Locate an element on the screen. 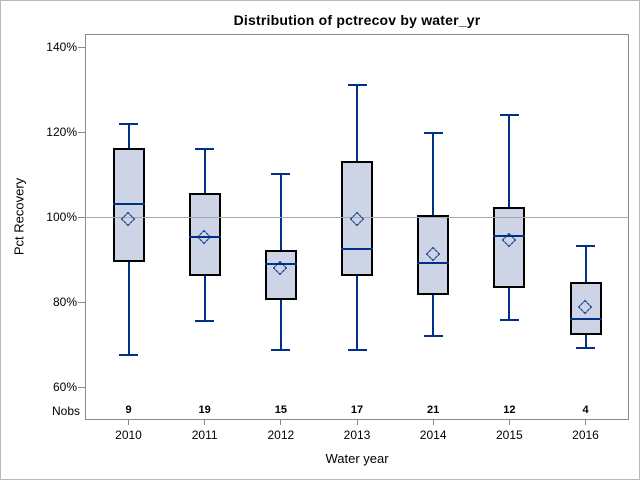 This screenshot has height=480, width=640. y-tick-label: 80% is located at coordinates (64, 301).